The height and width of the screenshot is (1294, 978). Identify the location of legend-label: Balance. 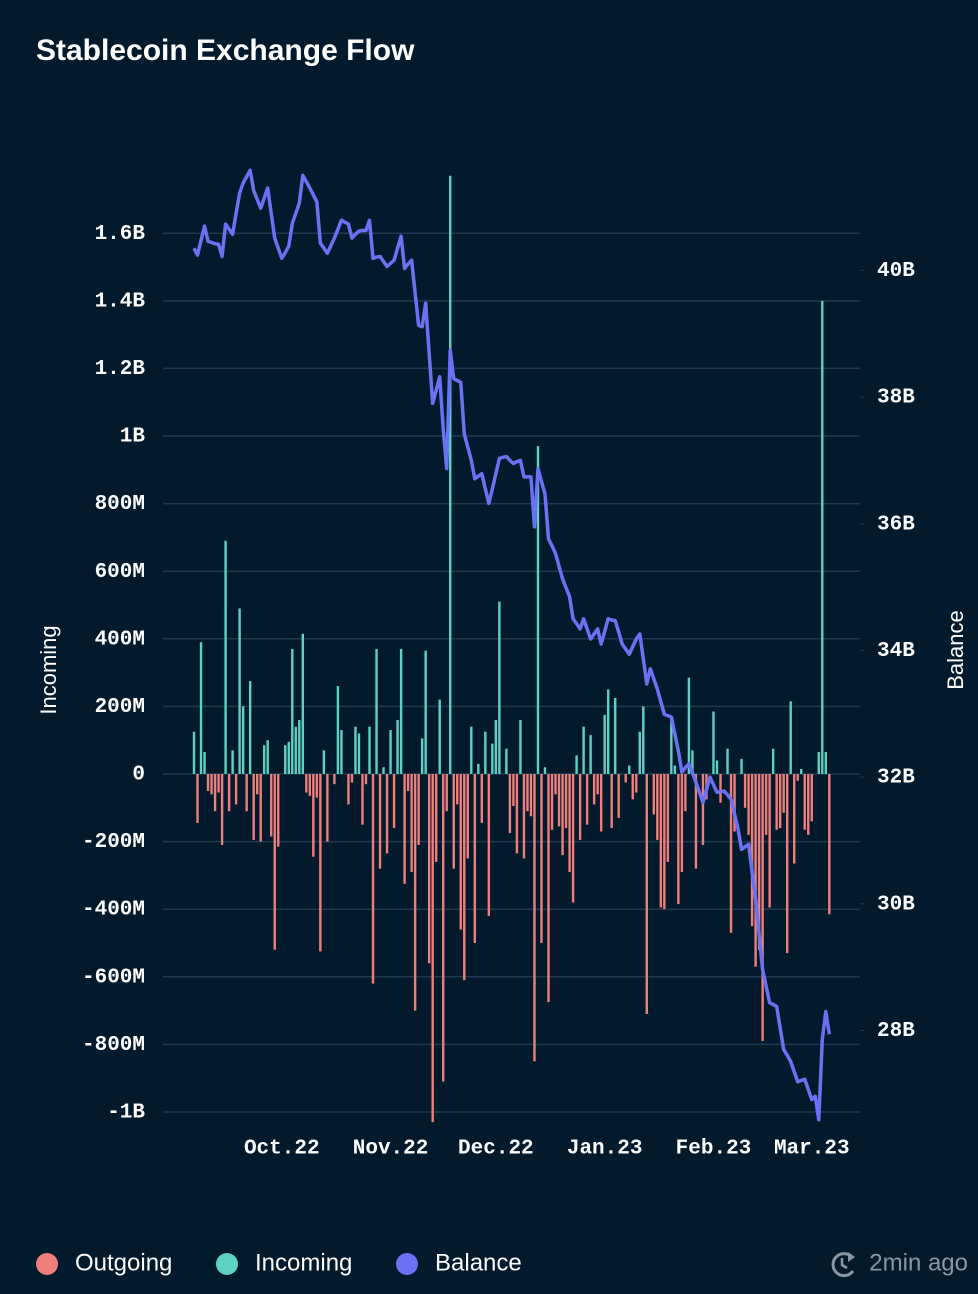
(478, 1262).